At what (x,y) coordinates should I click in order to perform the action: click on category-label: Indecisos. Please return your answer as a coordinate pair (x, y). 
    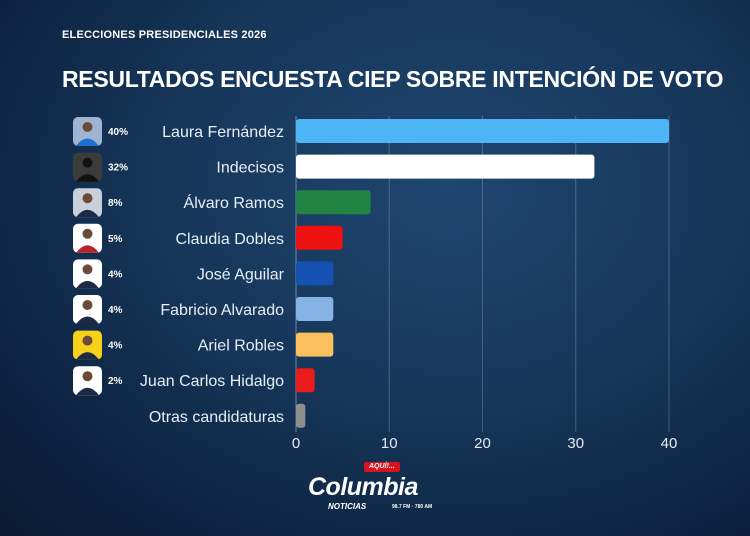
    Looking at the image, I should click on (250, 168).